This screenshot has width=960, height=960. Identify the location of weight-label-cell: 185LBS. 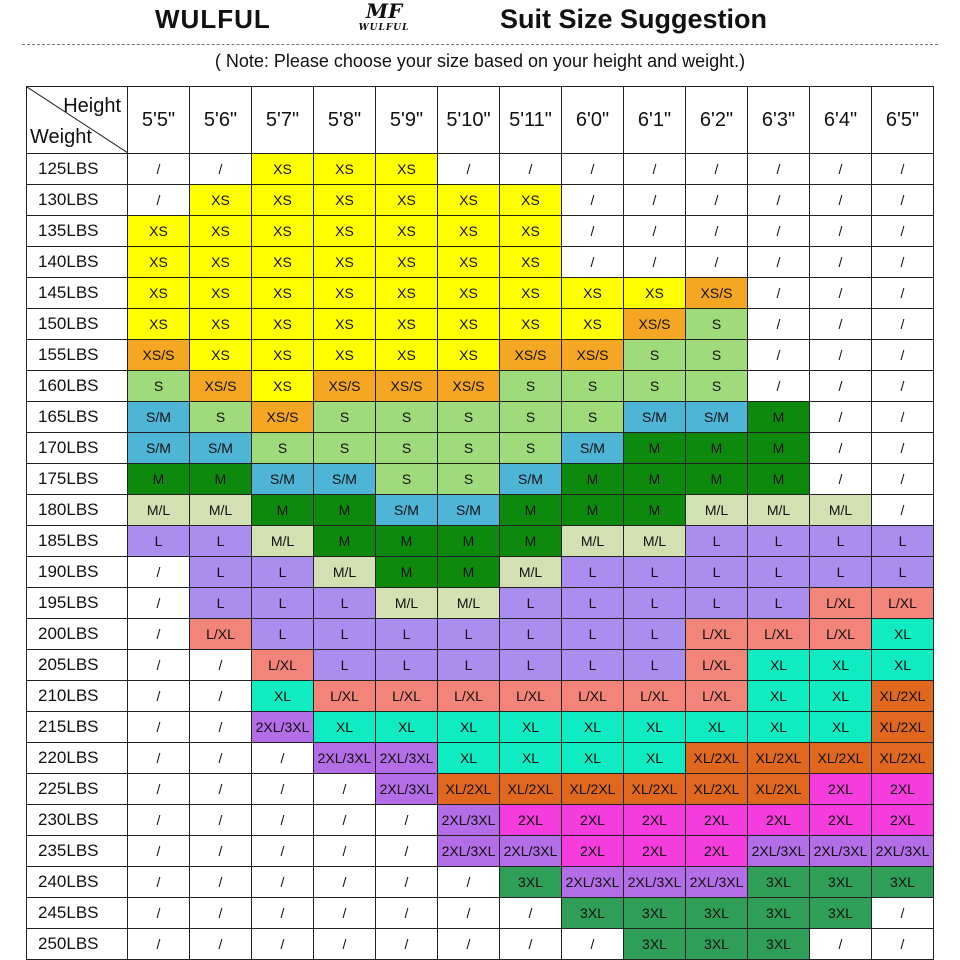
(77, 541).